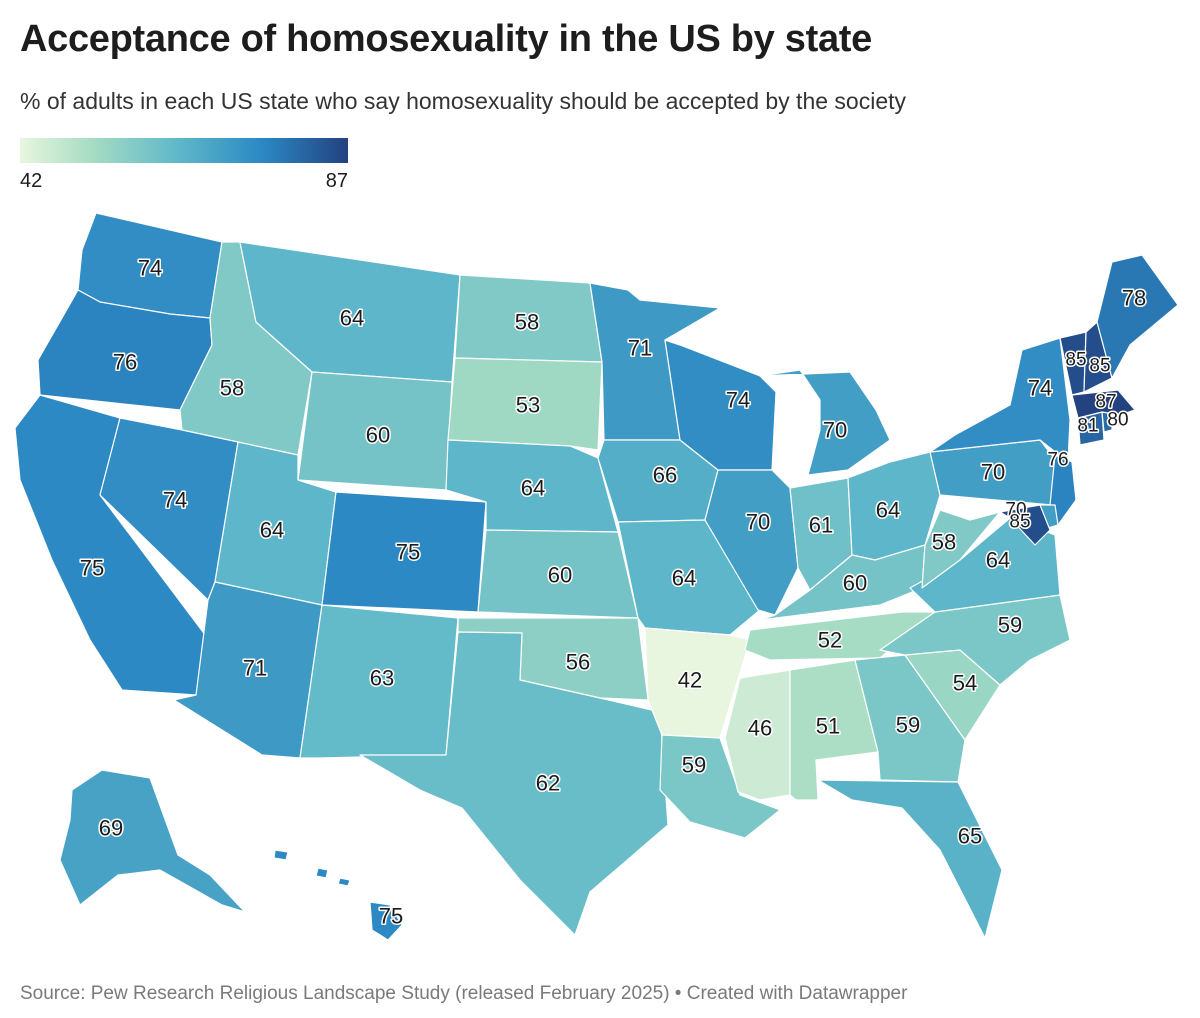  Describe the element at coordinates (152, 841) in the screenshot. I see `state-ak` at that location.